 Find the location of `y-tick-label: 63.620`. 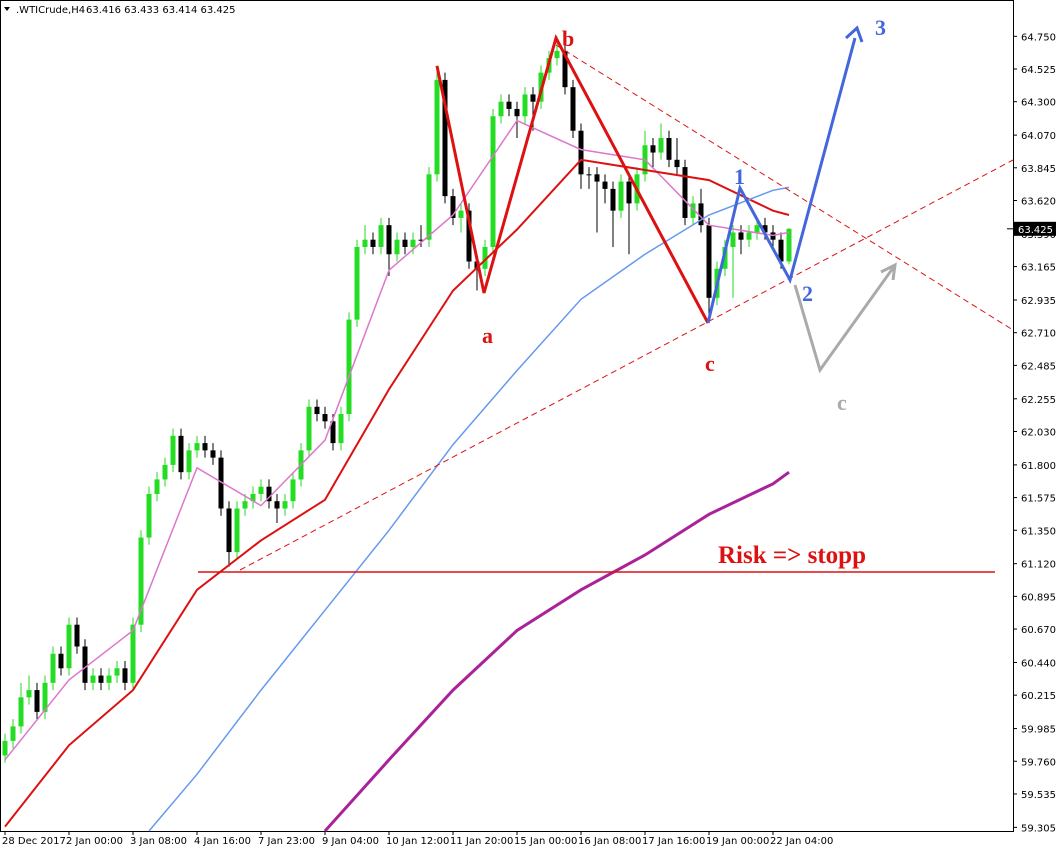

y-tick-label: 63.620 is located at coordinates (1038, 201).